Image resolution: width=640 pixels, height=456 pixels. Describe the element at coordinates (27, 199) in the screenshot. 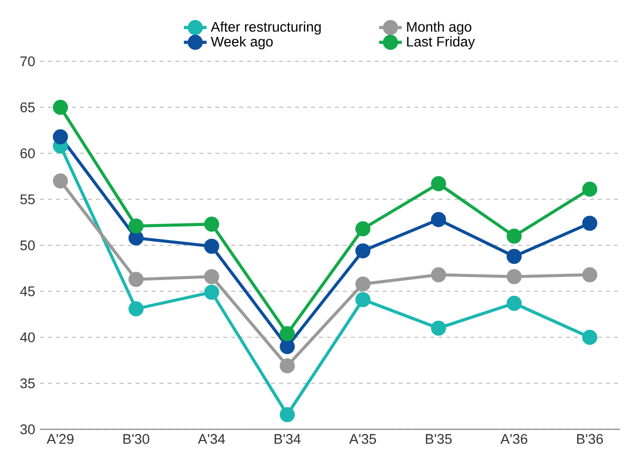

I see `y-tick-label: 55` at that location.